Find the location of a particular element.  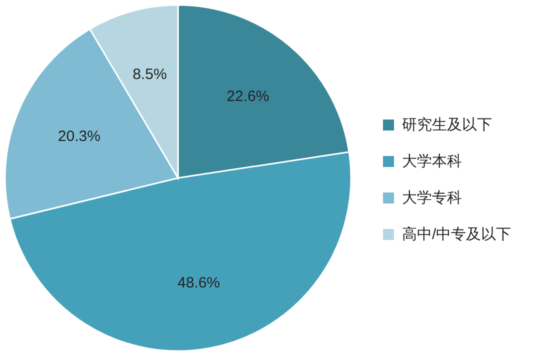

legend-label: 高中/中专及以下 is located at coordinates (457, 234).